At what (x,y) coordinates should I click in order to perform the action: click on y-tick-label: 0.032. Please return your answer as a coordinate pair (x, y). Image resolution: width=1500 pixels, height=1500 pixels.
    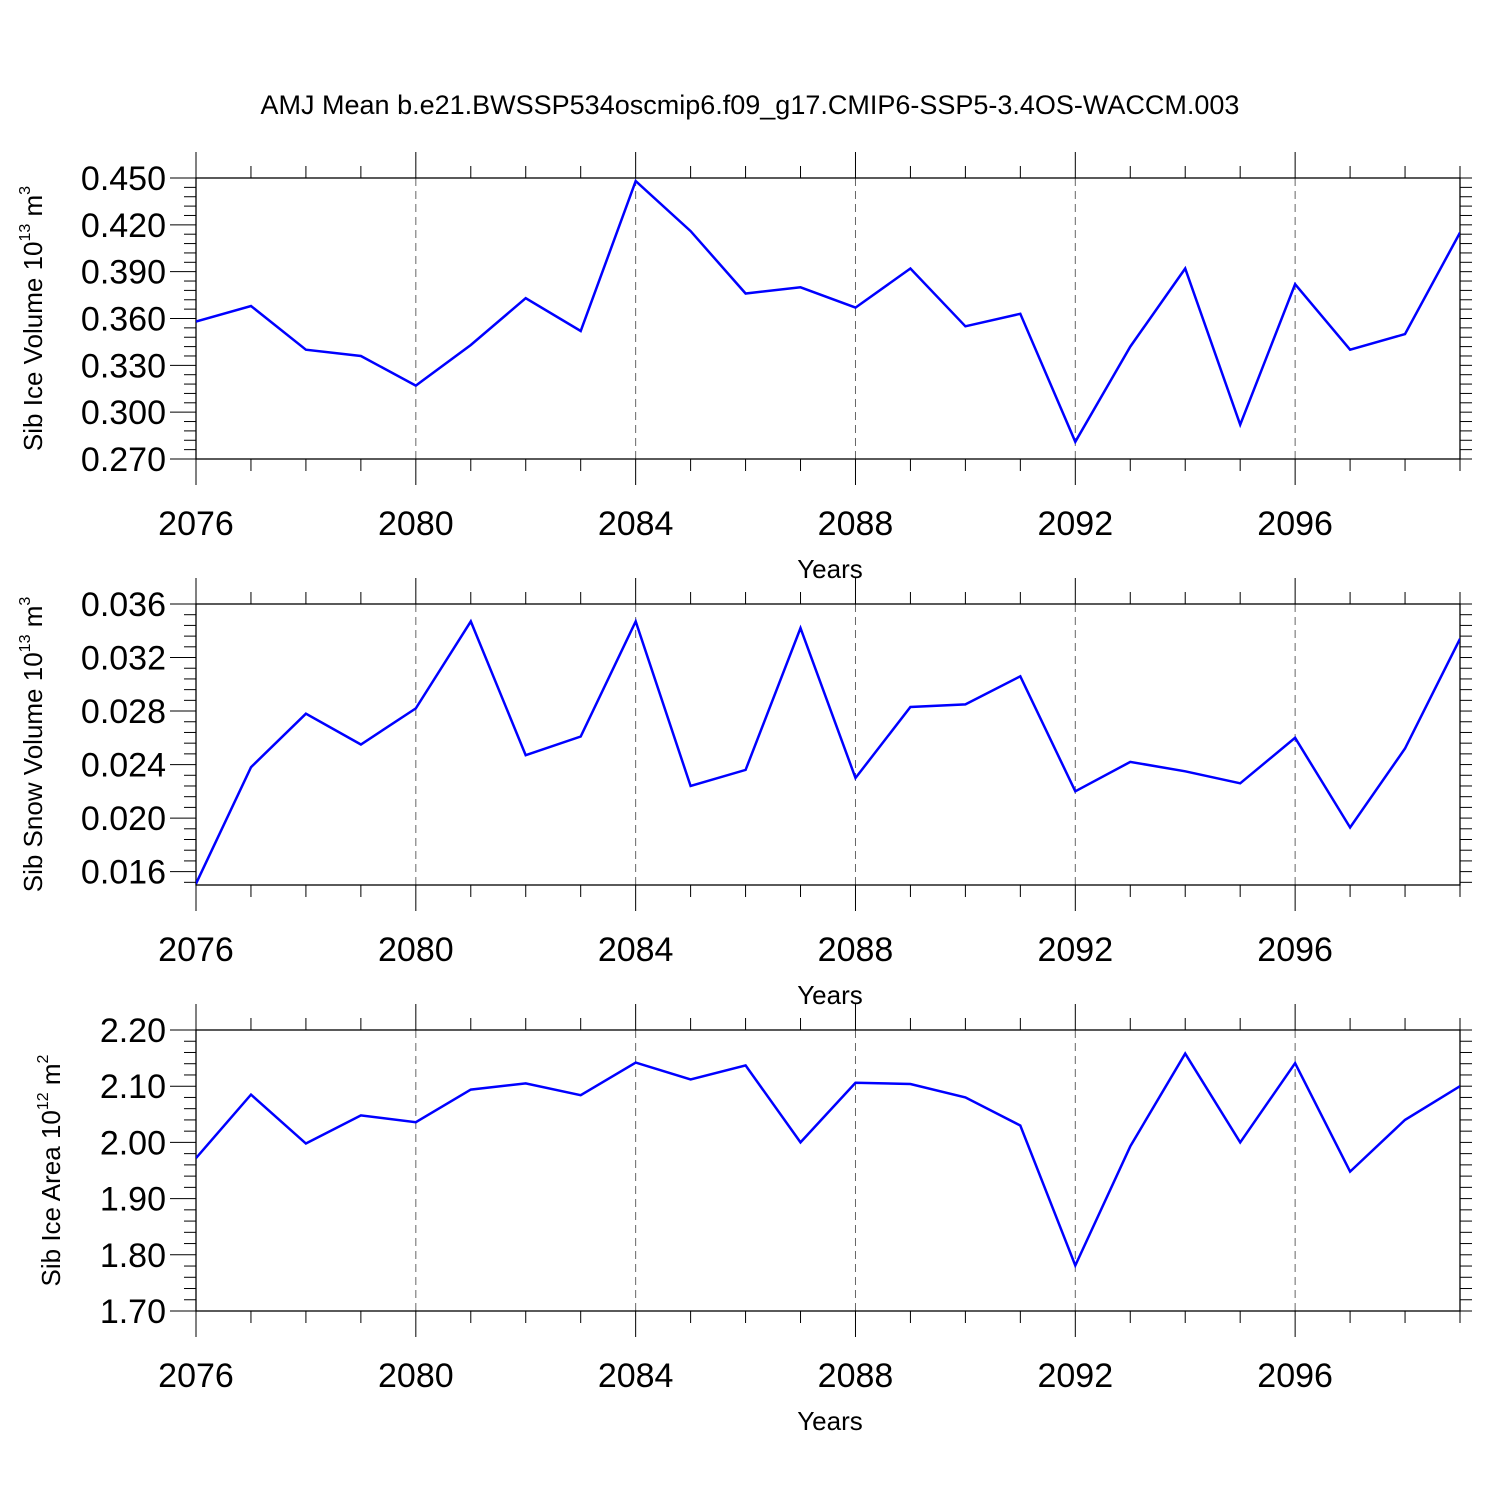
    Looking at the image, I should click on (123, 659).